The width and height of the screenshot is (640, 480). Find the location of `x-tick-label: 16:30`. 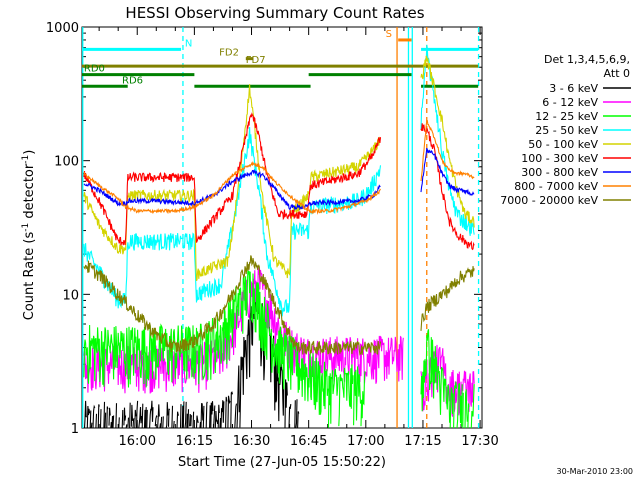

x-tick-label: 16:30 is located at coordinates (251, 441).